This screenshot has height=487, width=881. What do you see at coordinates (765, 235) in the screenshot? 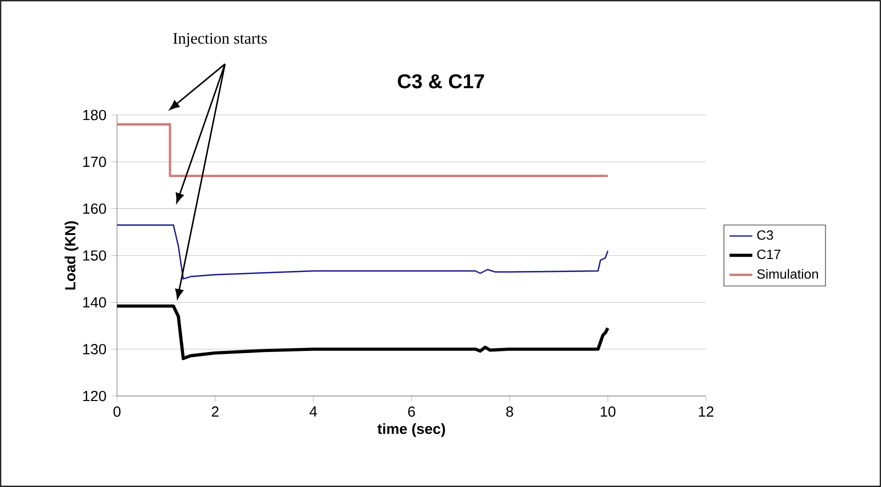
I see `legend-label: C3` at bounding box center [765, 235].